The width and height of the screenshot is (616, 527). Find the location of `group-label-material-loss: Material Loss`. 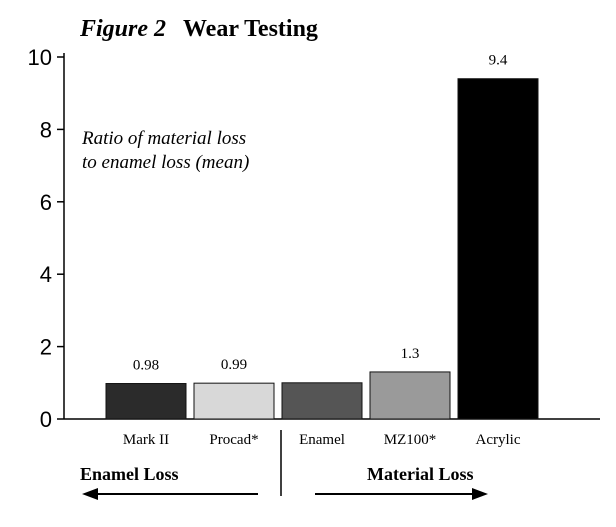

group-label-material-loss: Material Loss is located at coordinates (420, 474).